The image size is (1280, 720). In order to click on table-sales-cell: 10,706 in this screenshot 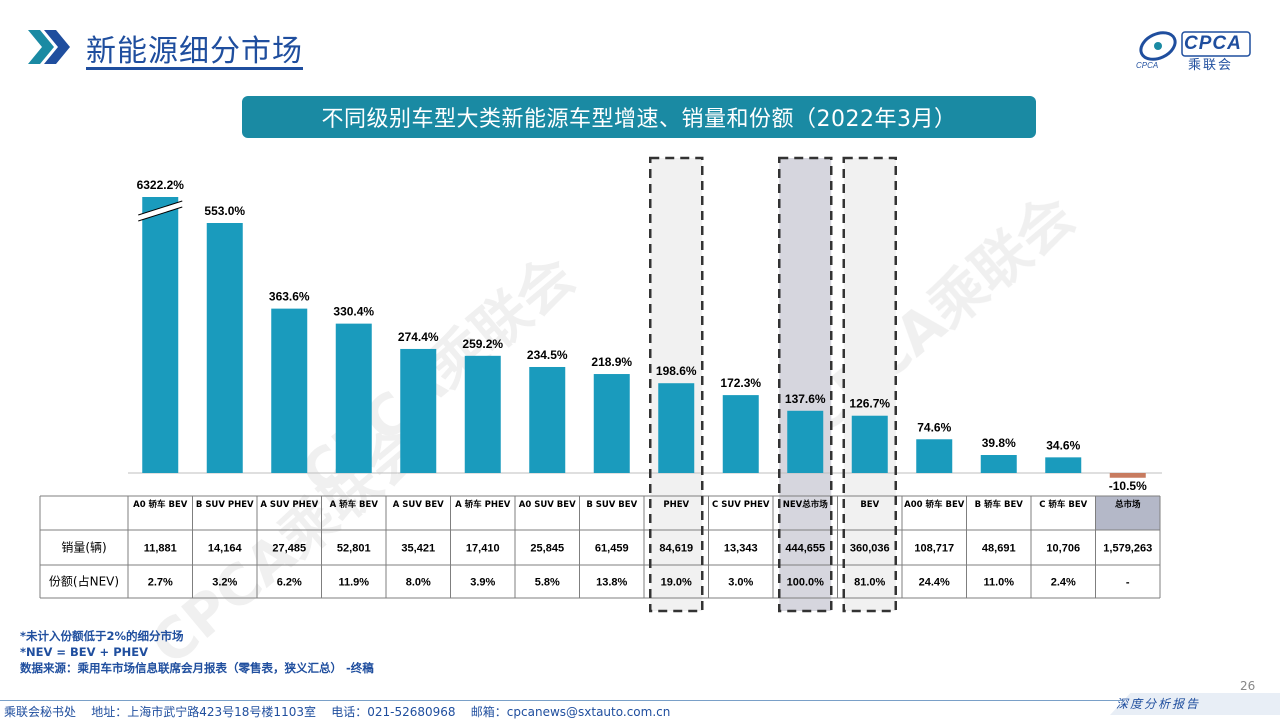, I will do `click(1063, 549)`.